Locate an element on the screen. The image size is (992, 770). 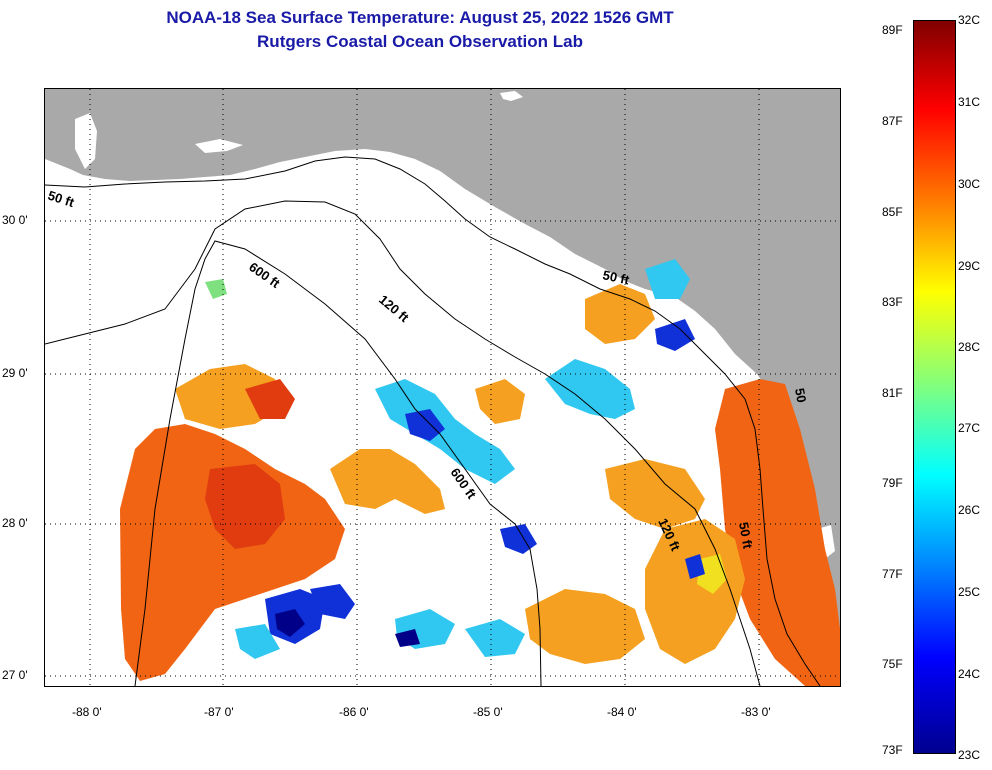
colorbar-f-label: 83F is located at coordinates (892, 302).